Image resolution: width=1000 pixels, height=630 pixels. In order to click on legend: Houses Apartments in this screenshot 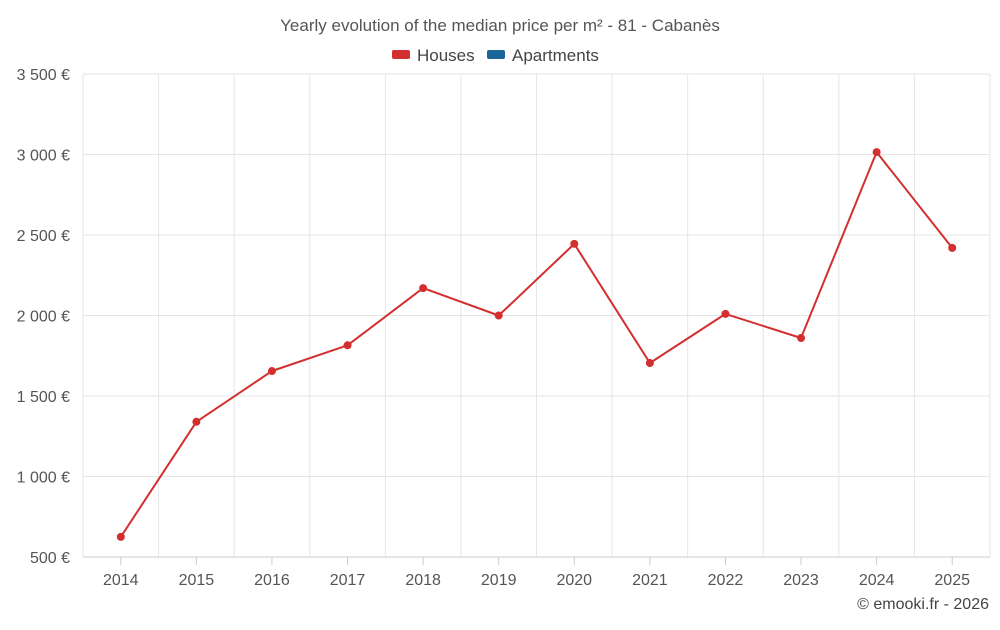, I will do `click(495, 55)`.